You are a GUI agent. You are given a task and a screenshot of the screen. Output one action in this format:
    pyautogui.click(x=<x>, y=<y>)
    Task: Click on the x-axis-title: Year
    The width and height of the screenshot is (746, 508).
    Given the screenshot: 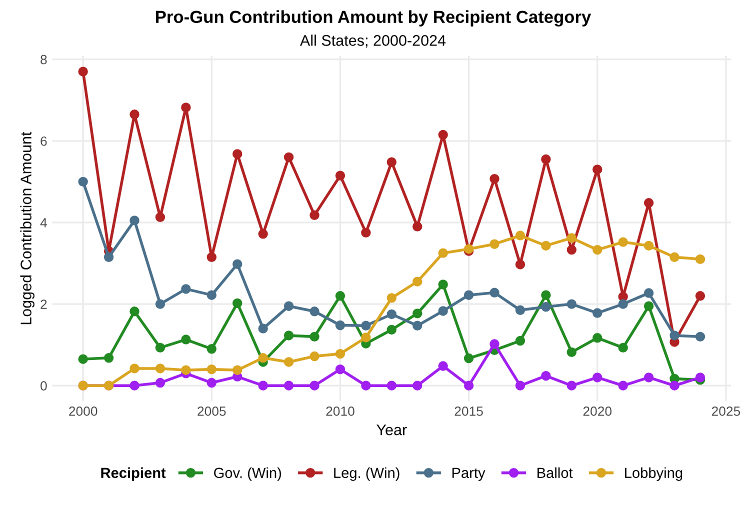 What is the action you would take?
    pyautogui.click(x=391, y=430)
    